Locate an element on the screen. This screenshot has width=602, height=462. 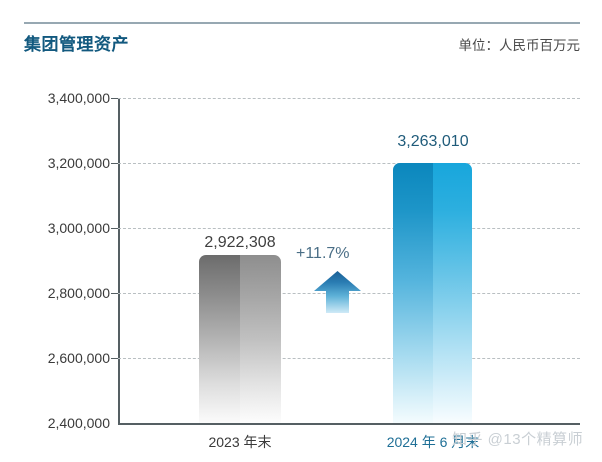
header-divider is located at coordinates (302, 23).